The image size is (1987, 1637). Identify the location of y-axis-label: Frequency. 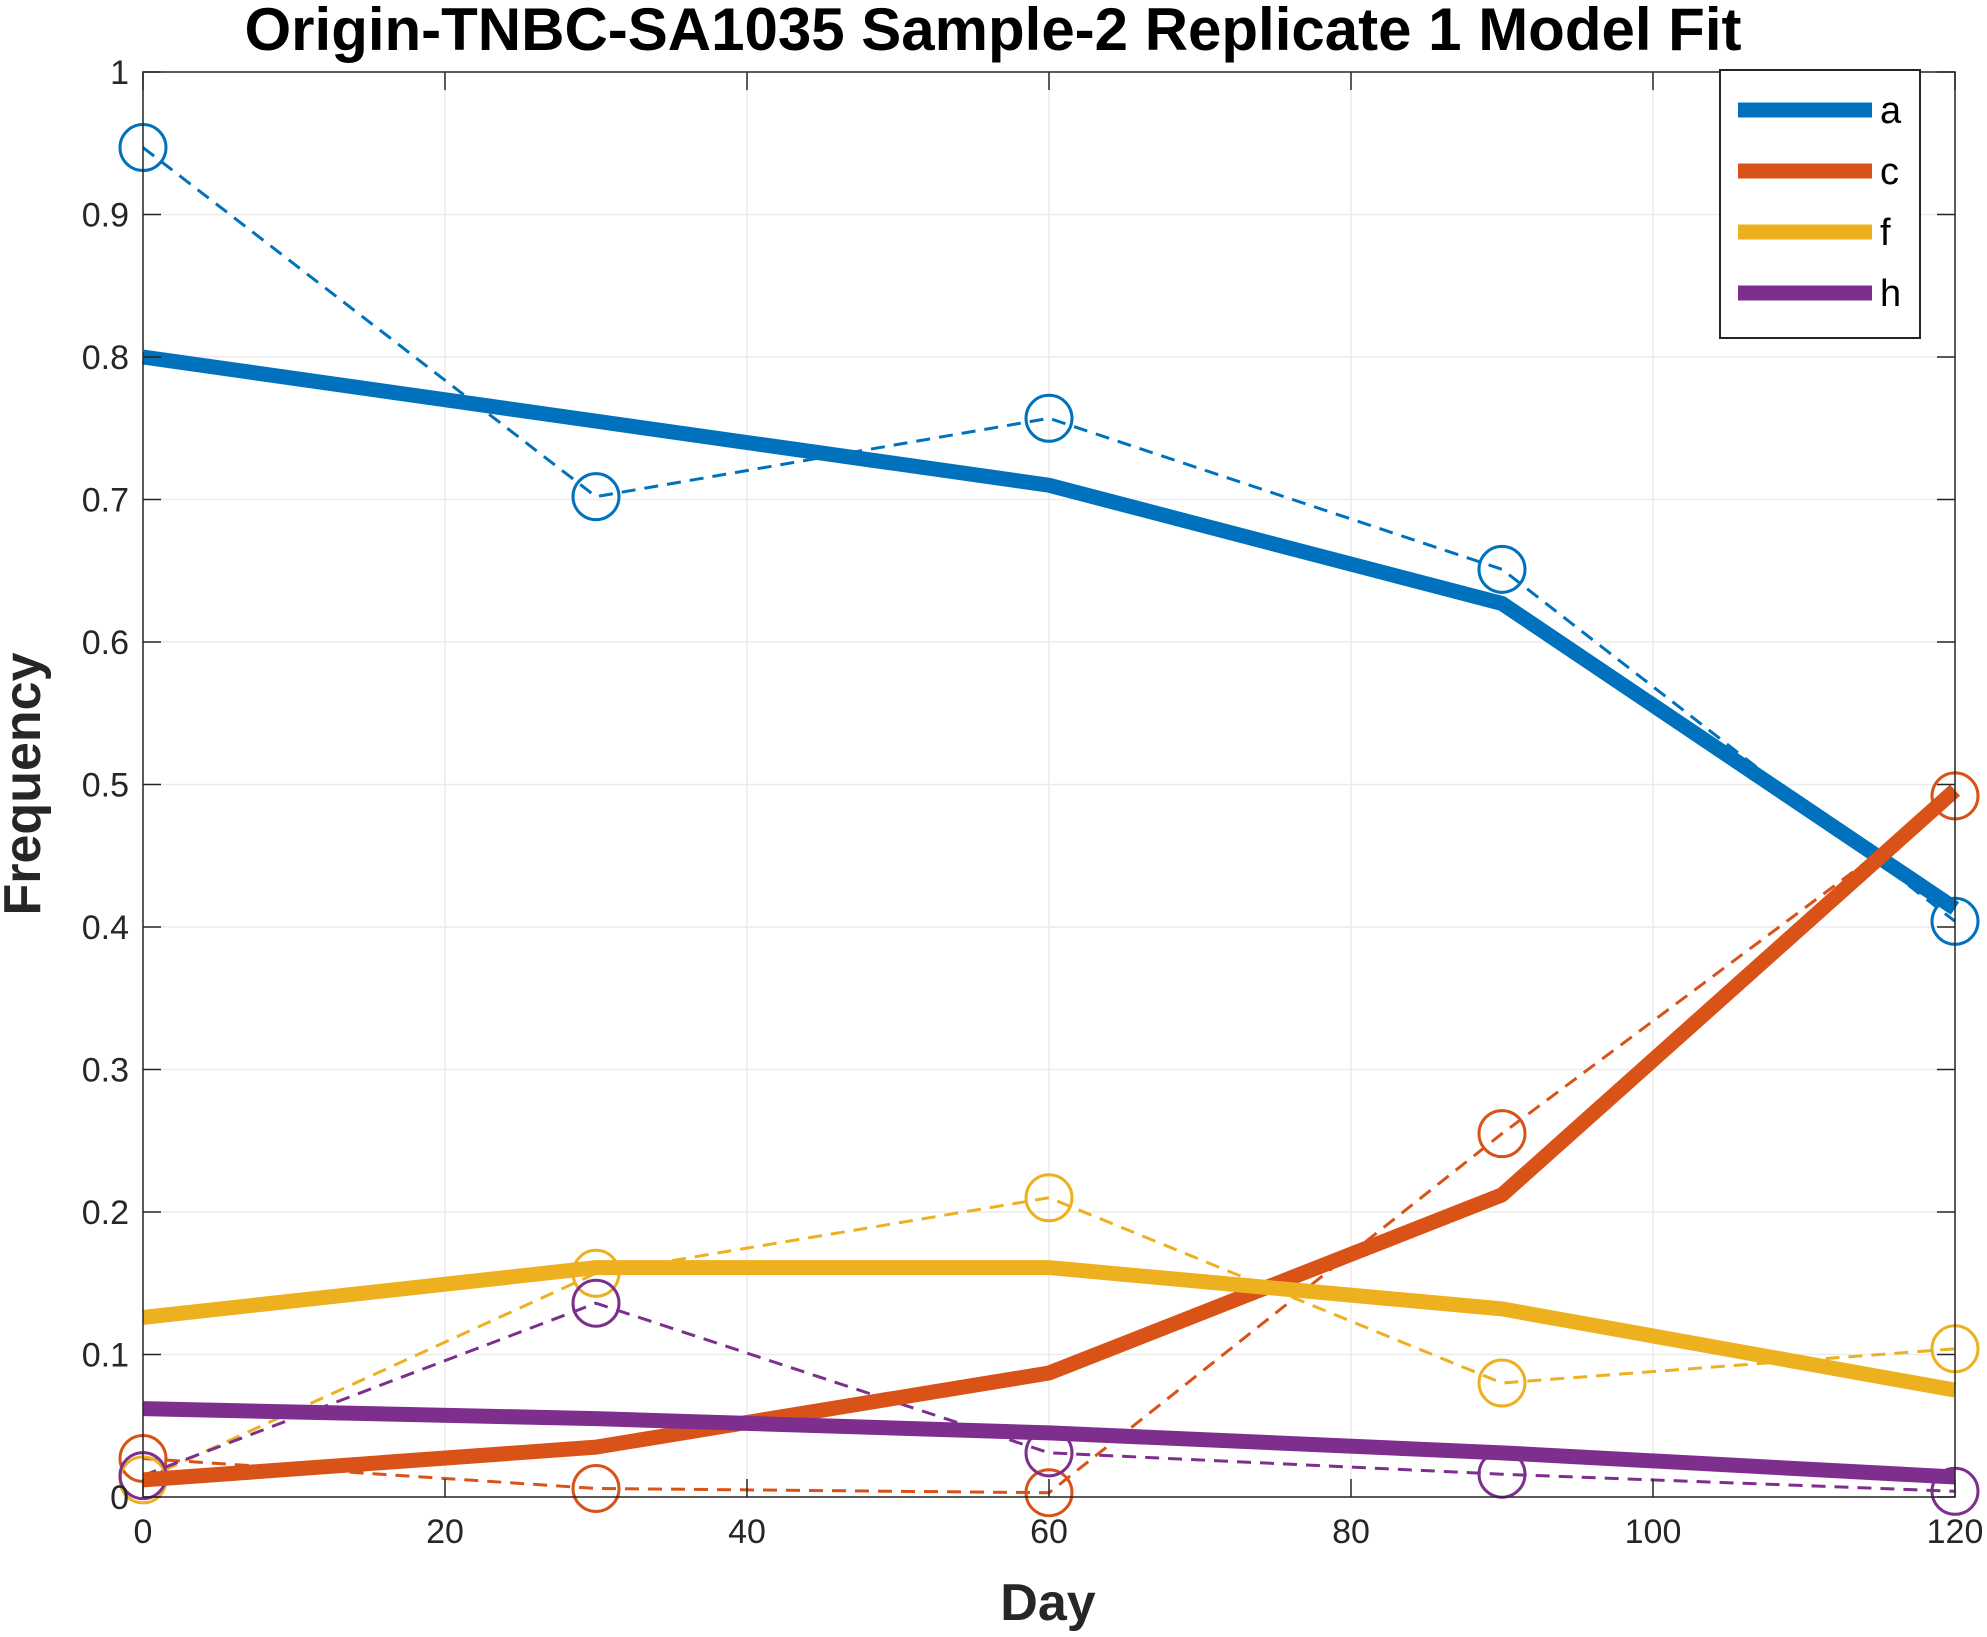
(26, 783).